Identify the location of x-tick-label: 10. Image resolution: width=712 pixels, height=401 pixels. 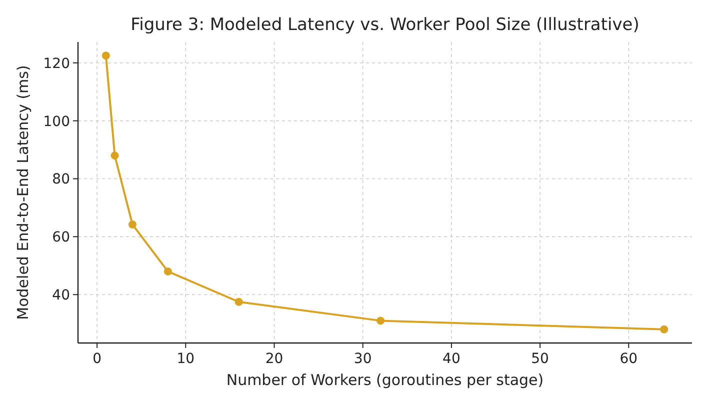
(185, 359).